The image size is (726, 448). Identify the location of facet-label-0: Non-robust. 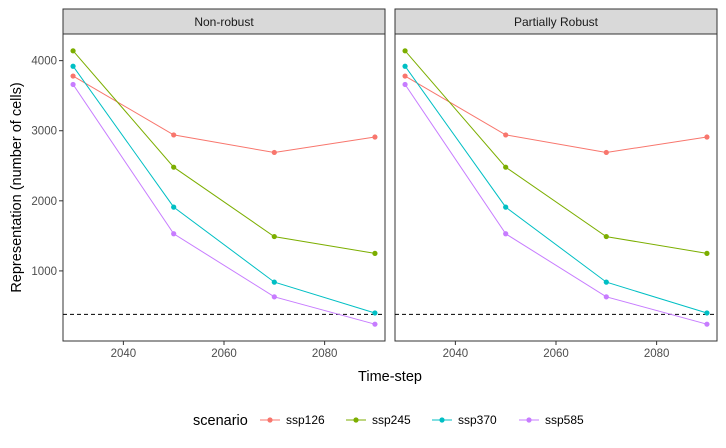
(224, 22).